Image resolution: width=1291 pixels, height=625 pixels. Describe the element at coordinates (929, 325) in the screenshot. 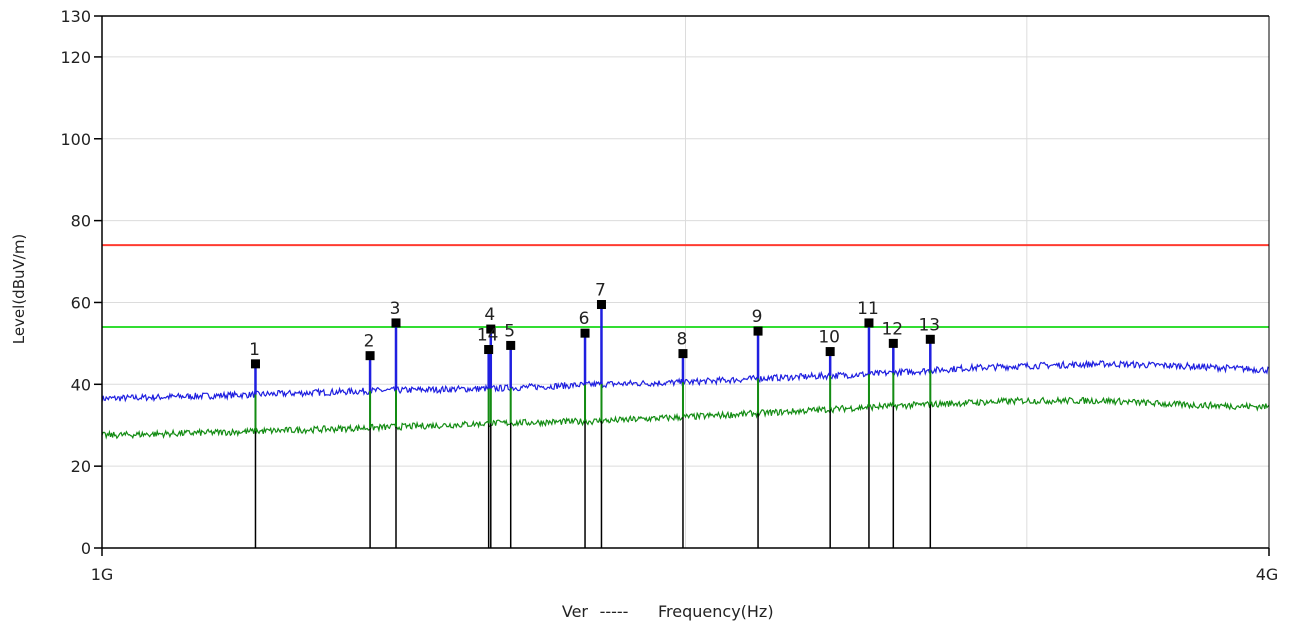

I see `marker-label: 13` at that location.